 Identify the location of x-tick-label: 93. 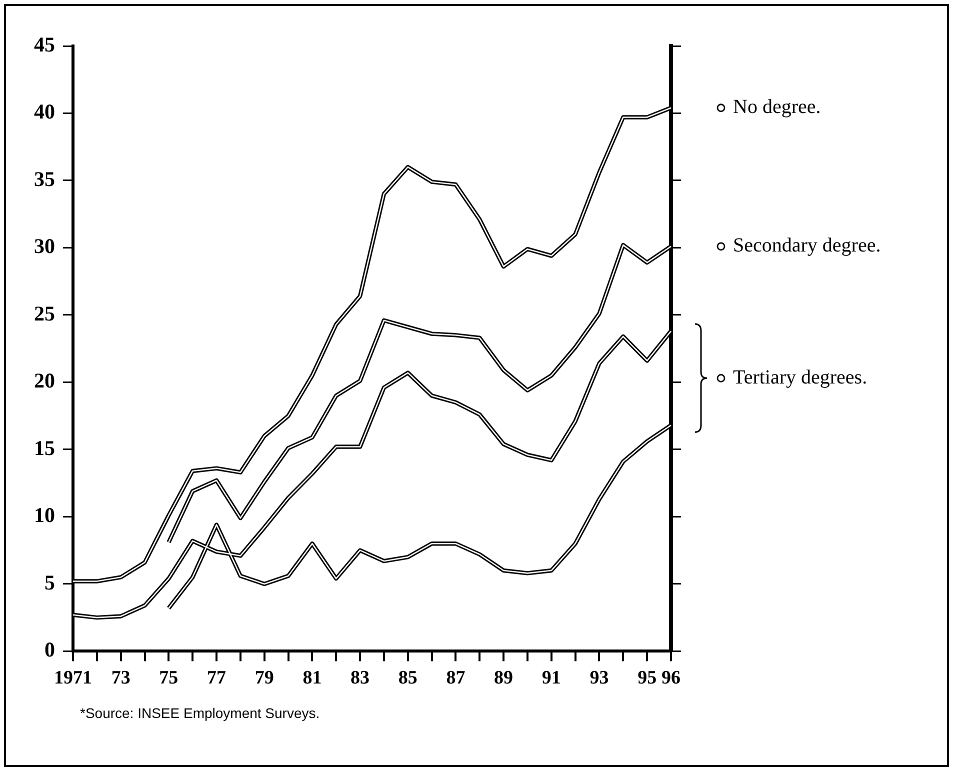
(599, 678).